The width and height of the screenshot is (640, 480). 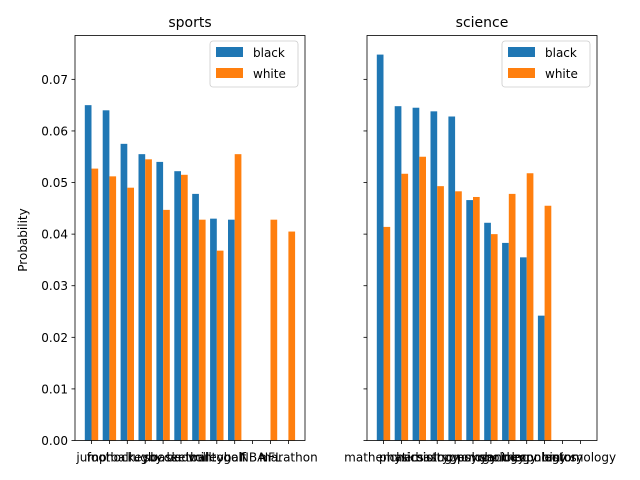 What do you see at coordinates (54, 441) in the screenshot?
I see `y-tick-label: 0.00` at bounding box center [54, 441].